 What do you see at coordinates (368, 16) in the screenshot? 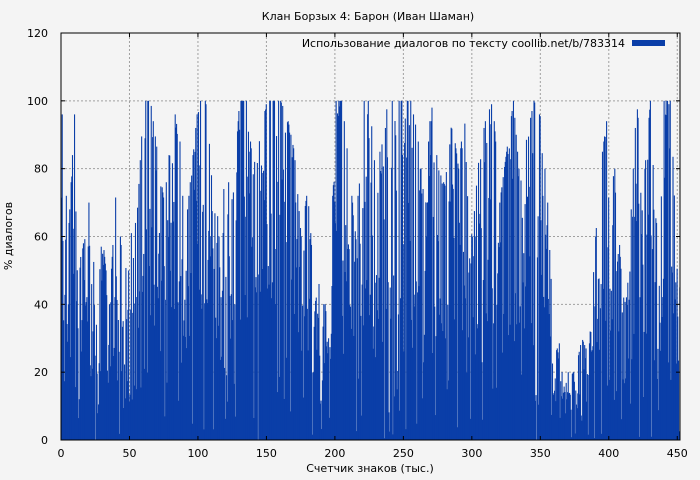
I see `chart-title: Клан Борзых 4: Барон (Иван Шаман)` at bounding box center [368, 16].